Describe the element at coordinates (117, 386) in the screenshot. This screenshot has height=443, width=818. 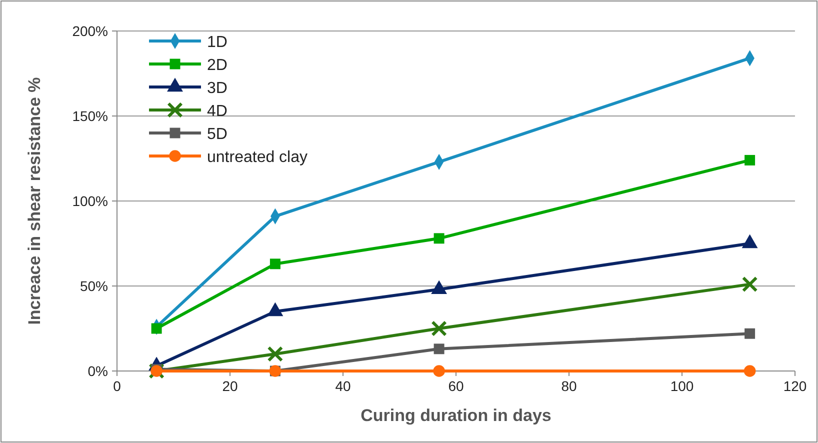
I see `x-tick-label: 0` at that location.